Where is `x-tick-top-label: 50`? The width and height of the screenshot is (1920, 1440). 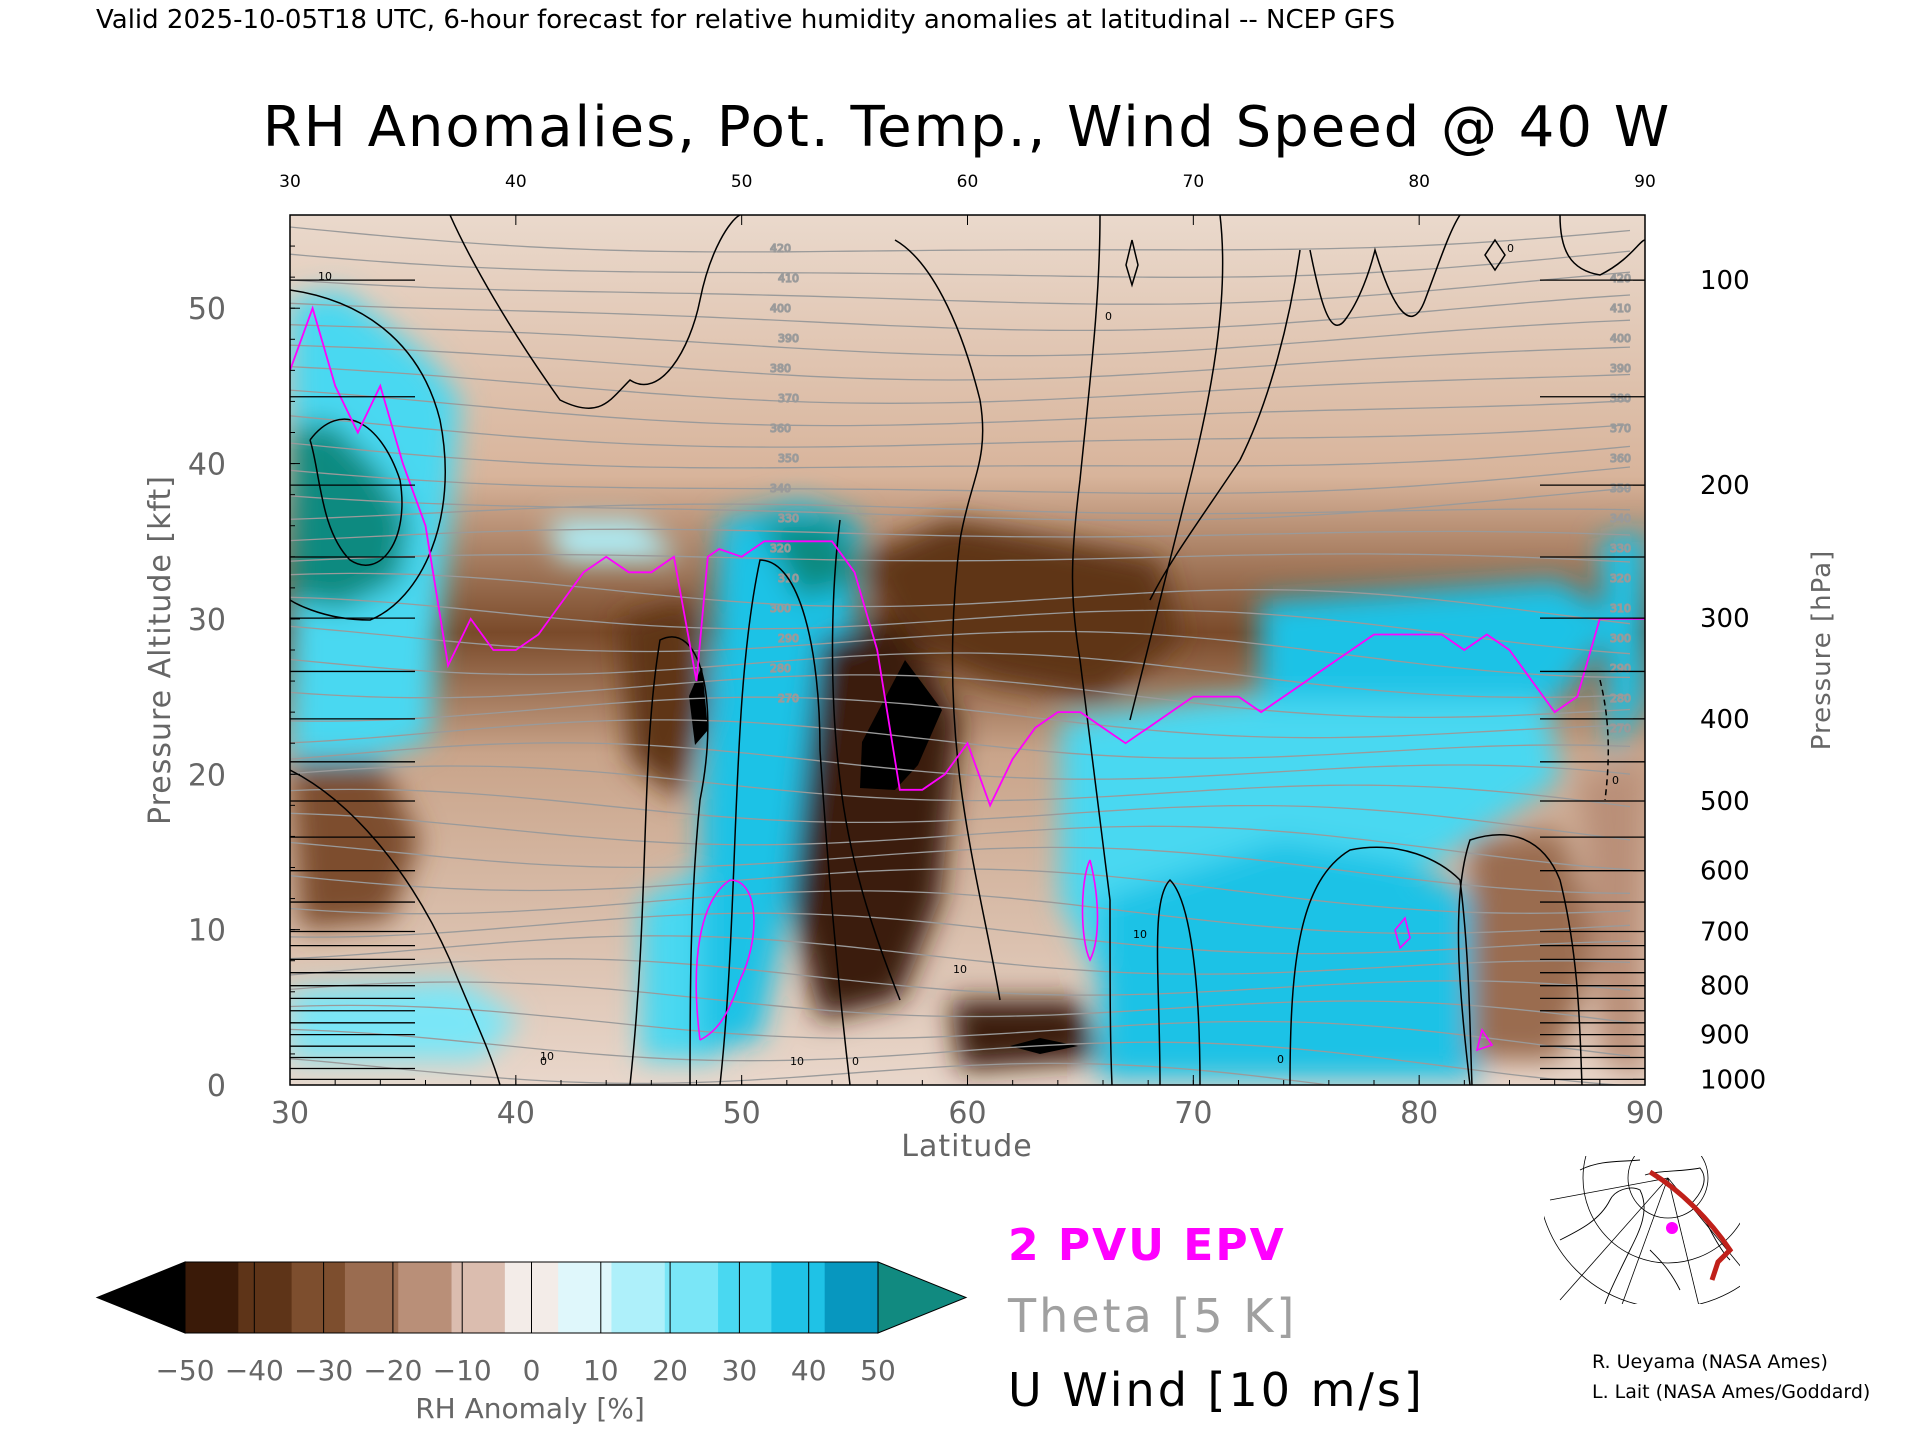 x-tick-top-label: 50 is located at coordinates (742, 182).